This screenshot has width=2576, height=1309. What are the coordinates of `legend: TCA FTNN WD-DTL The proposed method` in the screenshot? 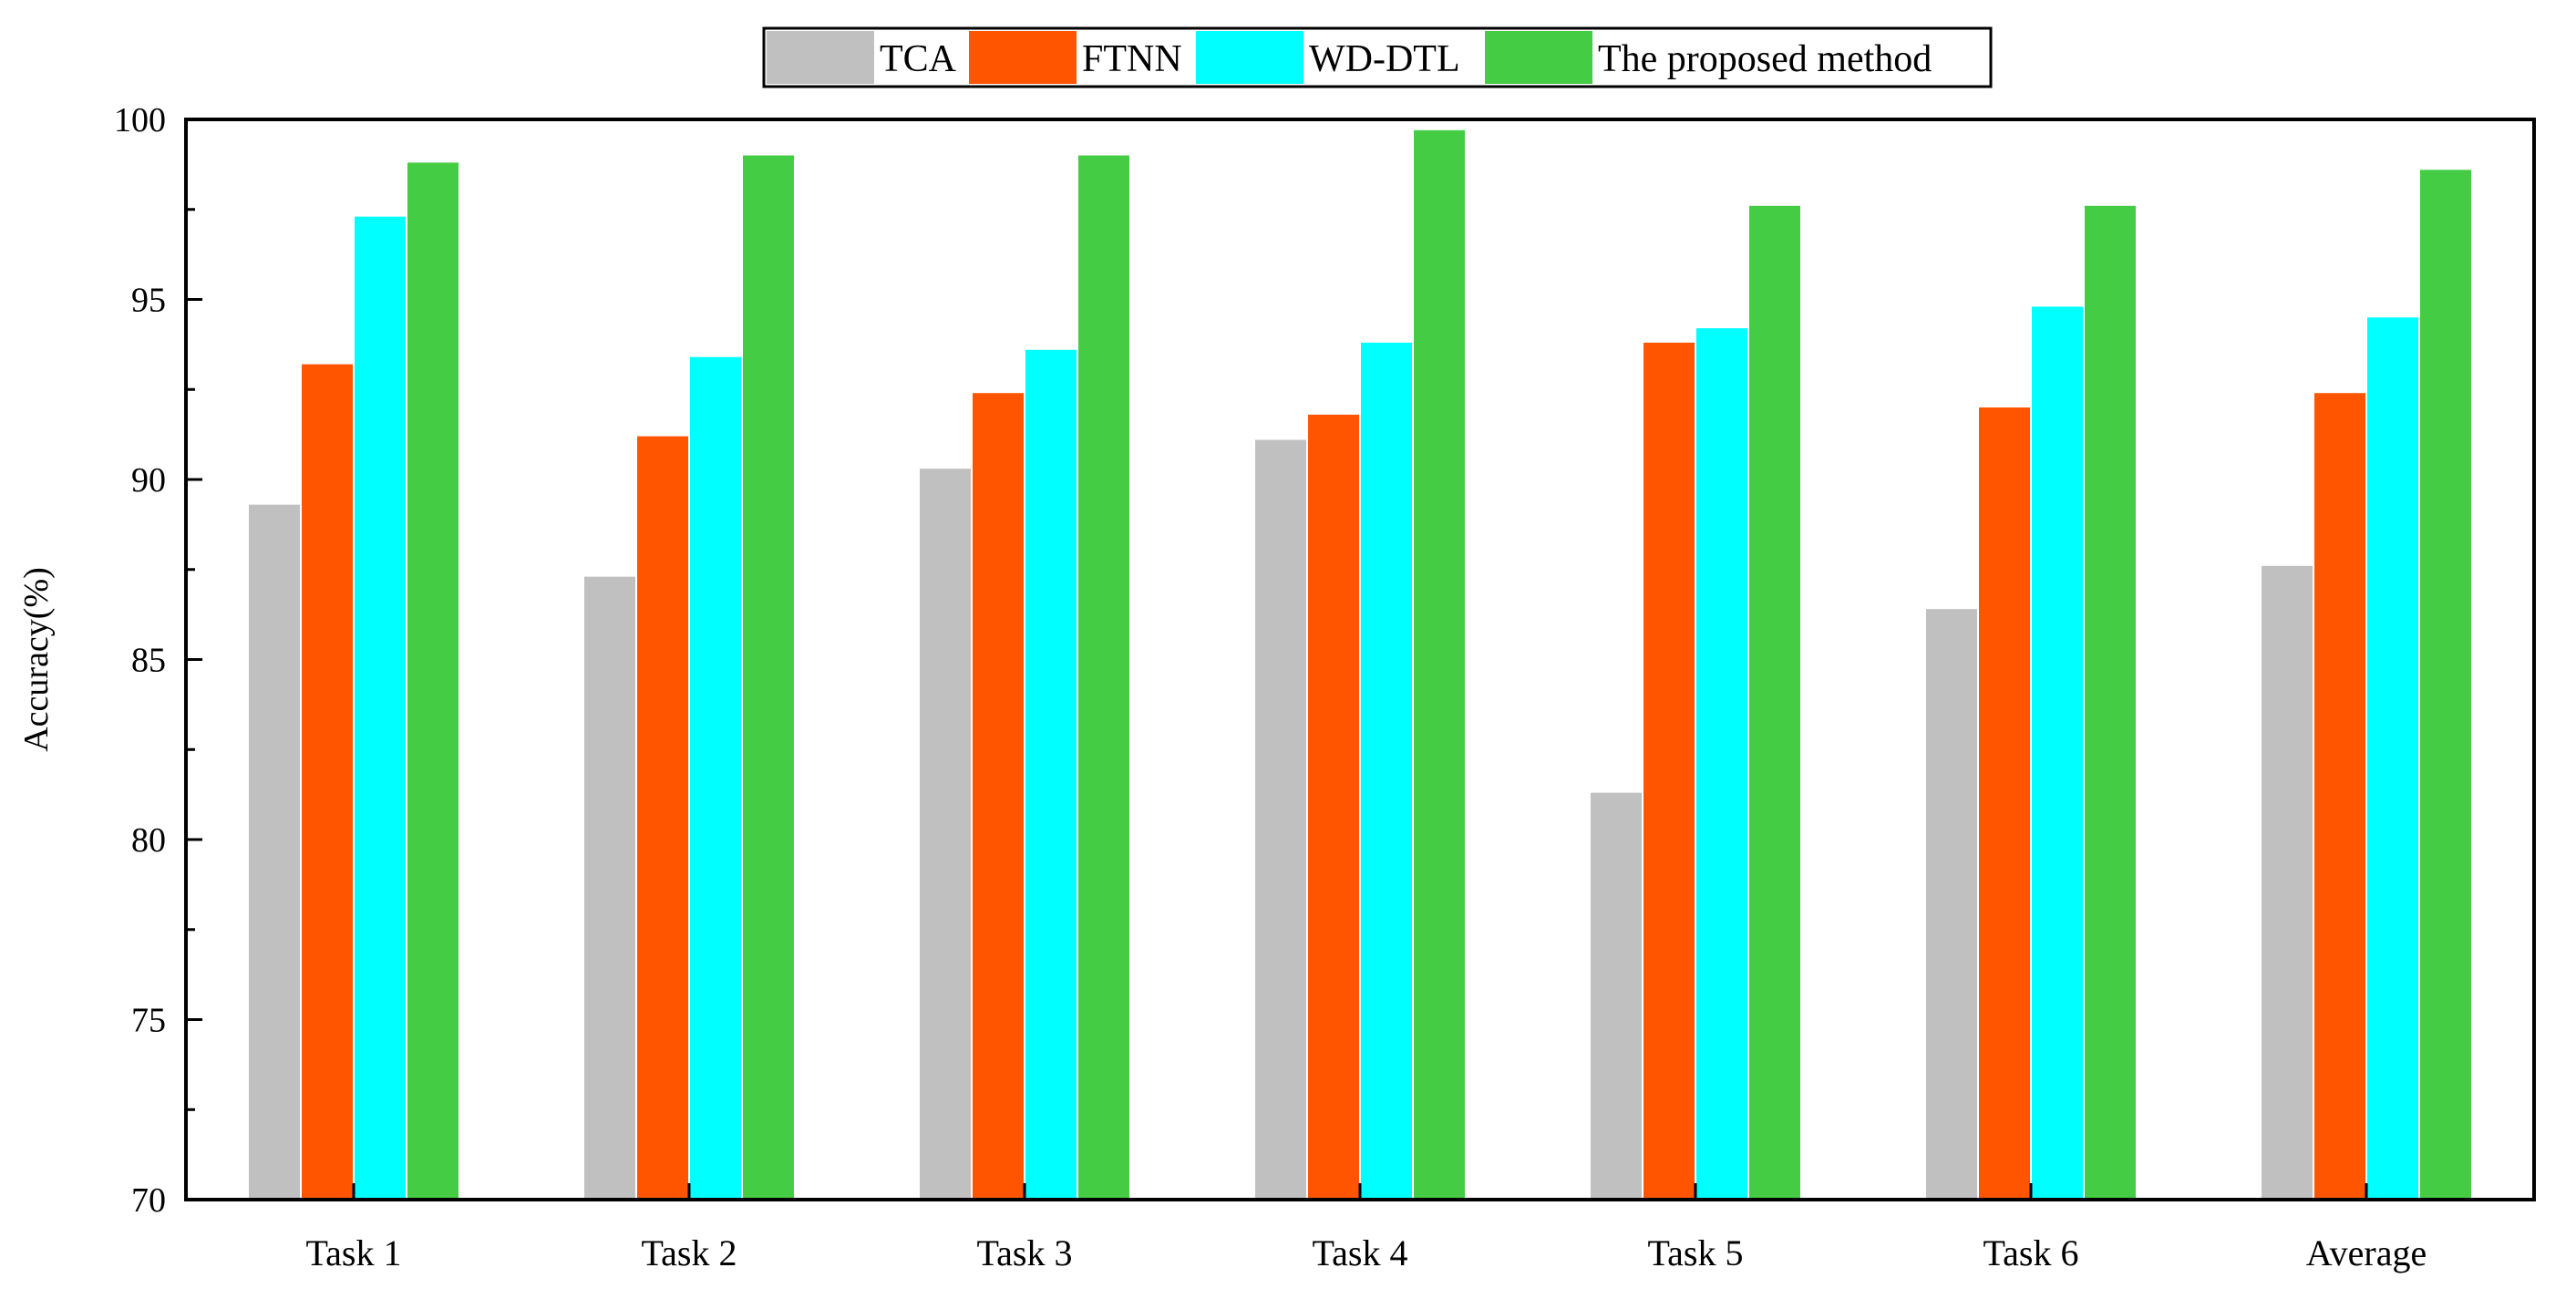 It's located at (1377, 57).